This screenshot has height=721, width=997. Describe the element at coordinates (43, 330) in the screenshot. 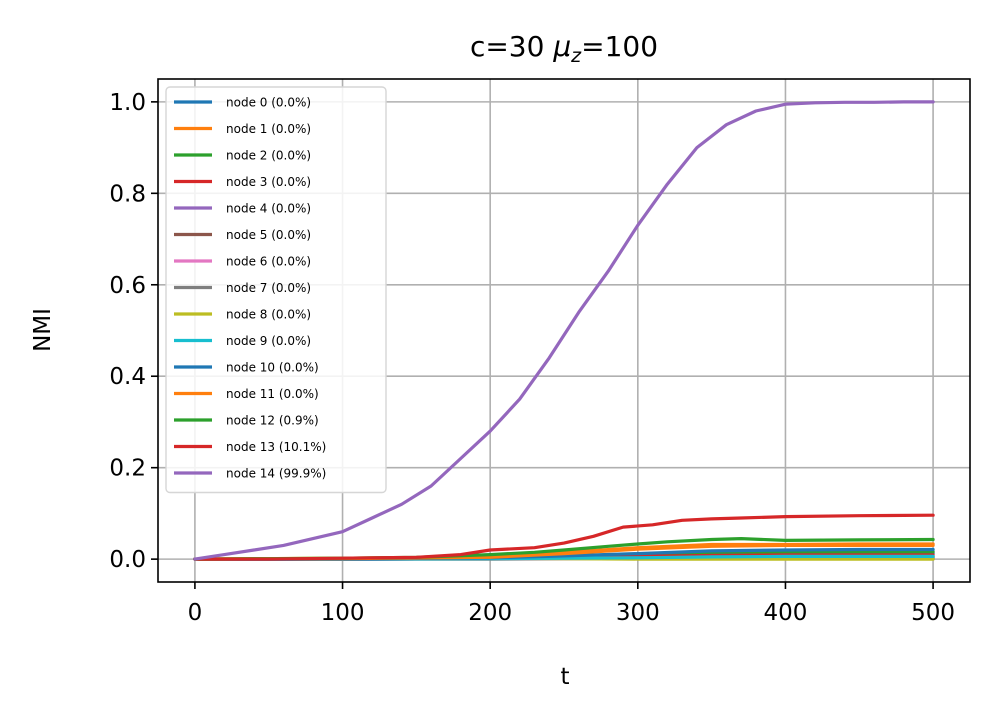

I see `y-axis-label: NMI` at that location.